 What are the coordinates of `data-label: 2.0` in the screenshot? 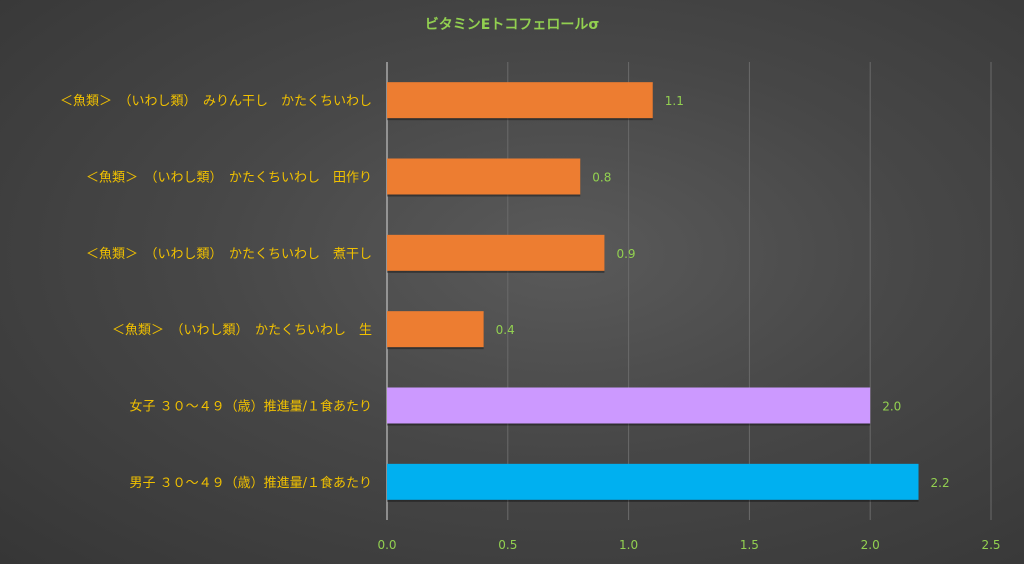 It's located at (891, 407).